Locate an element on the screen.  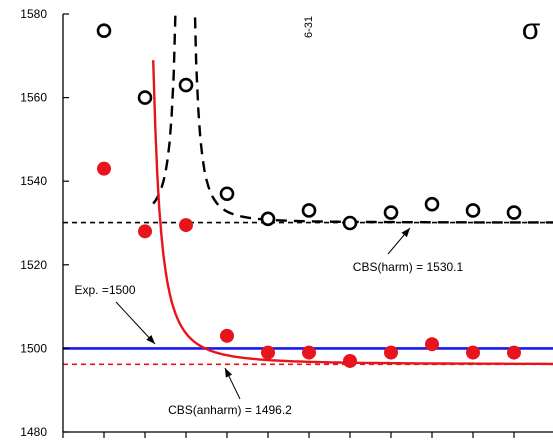
annotation-label: Exp. =1500 is located at coordinates (104, 290).